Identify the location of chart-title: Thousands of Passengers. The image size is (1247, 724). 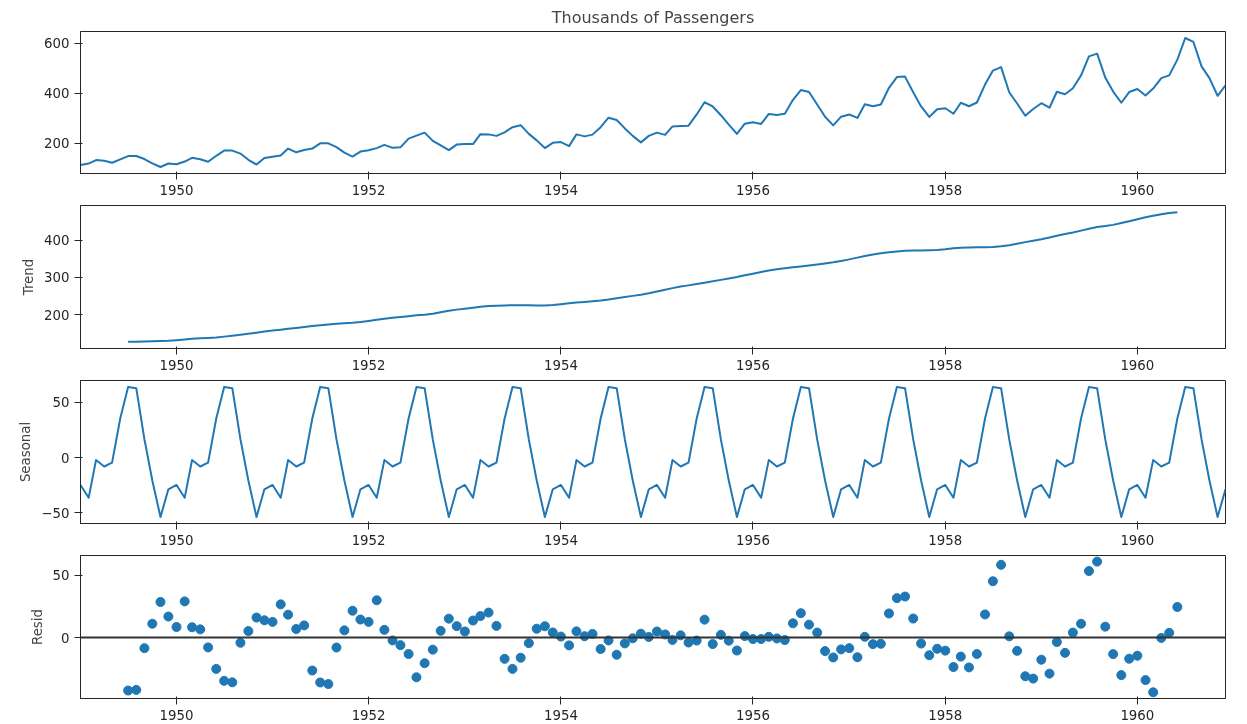
(652, 17).